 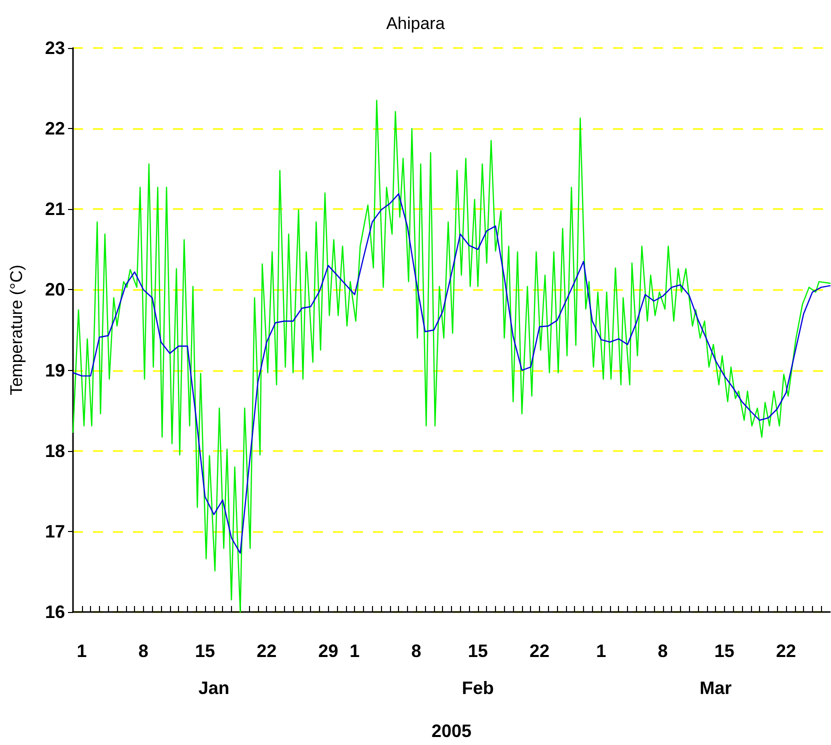 What do you see at coordinates (54, 531) in the screenshot?
I see `y-tick-label: 17` at bounding box center [54, 531].